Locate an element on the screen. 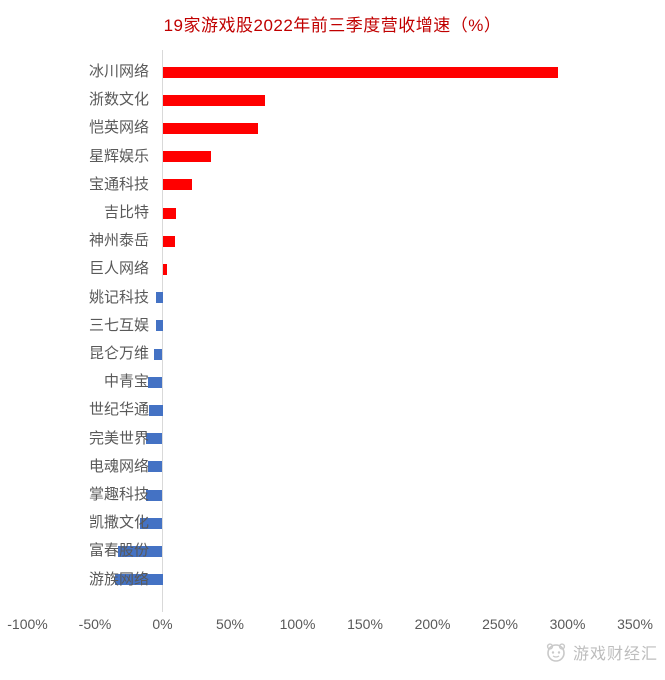  category-label: 神州泰岳 is located at coordinates (118, 241).